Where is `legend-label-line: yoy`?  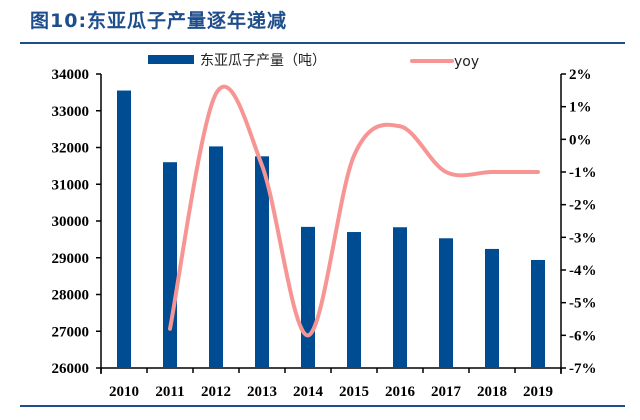
legend-label-line: yoy is located at coordinates (466, 62).